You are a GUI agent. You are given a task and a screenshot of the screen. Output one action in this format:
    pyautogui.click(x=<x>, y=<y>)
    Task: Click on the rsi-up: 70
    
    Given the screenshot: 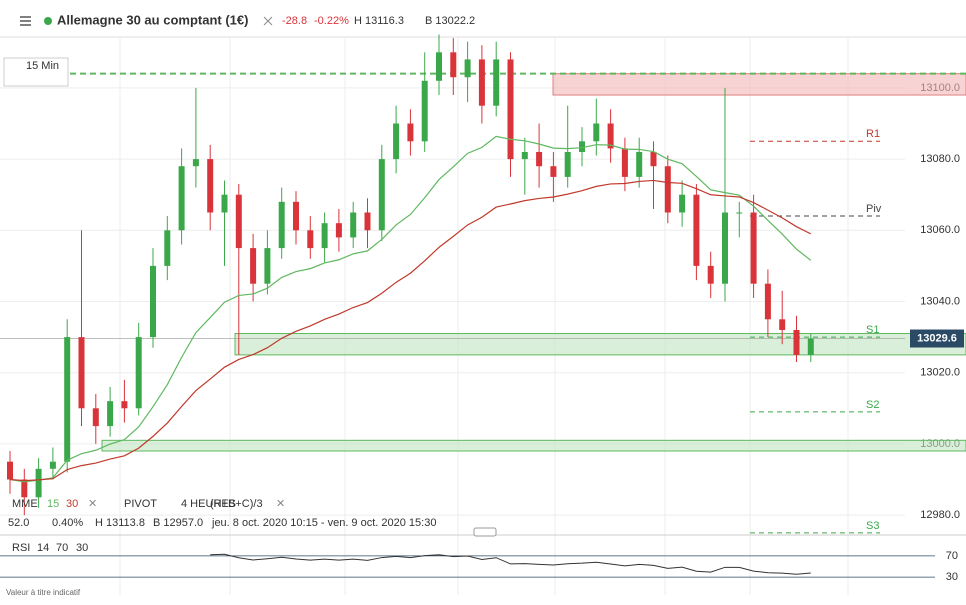 What is the action you would take?
    pyautogui.click(x=62, y=548)
    